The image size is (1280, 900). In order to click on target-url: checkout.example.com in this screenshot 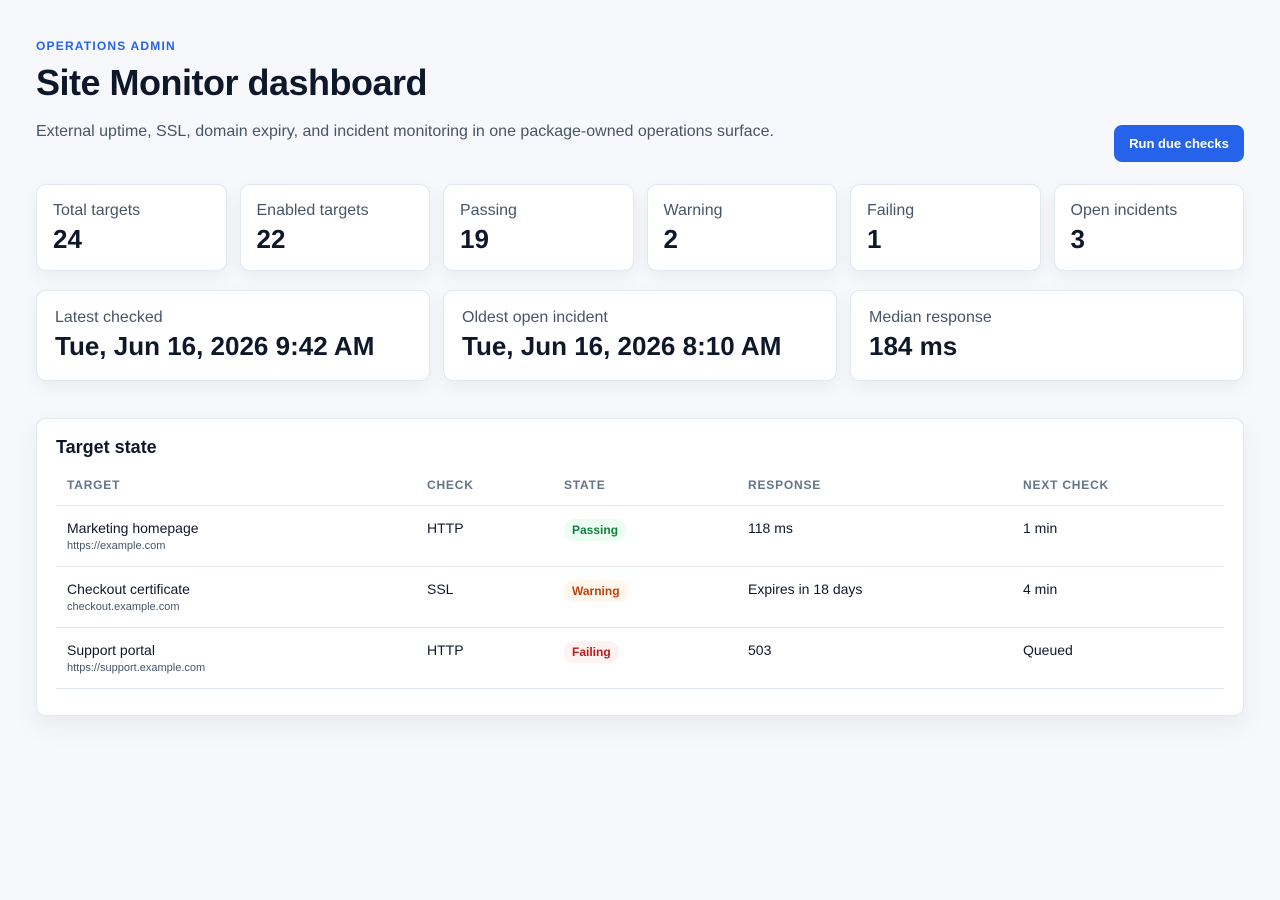, I will do `click(123, 607)`.